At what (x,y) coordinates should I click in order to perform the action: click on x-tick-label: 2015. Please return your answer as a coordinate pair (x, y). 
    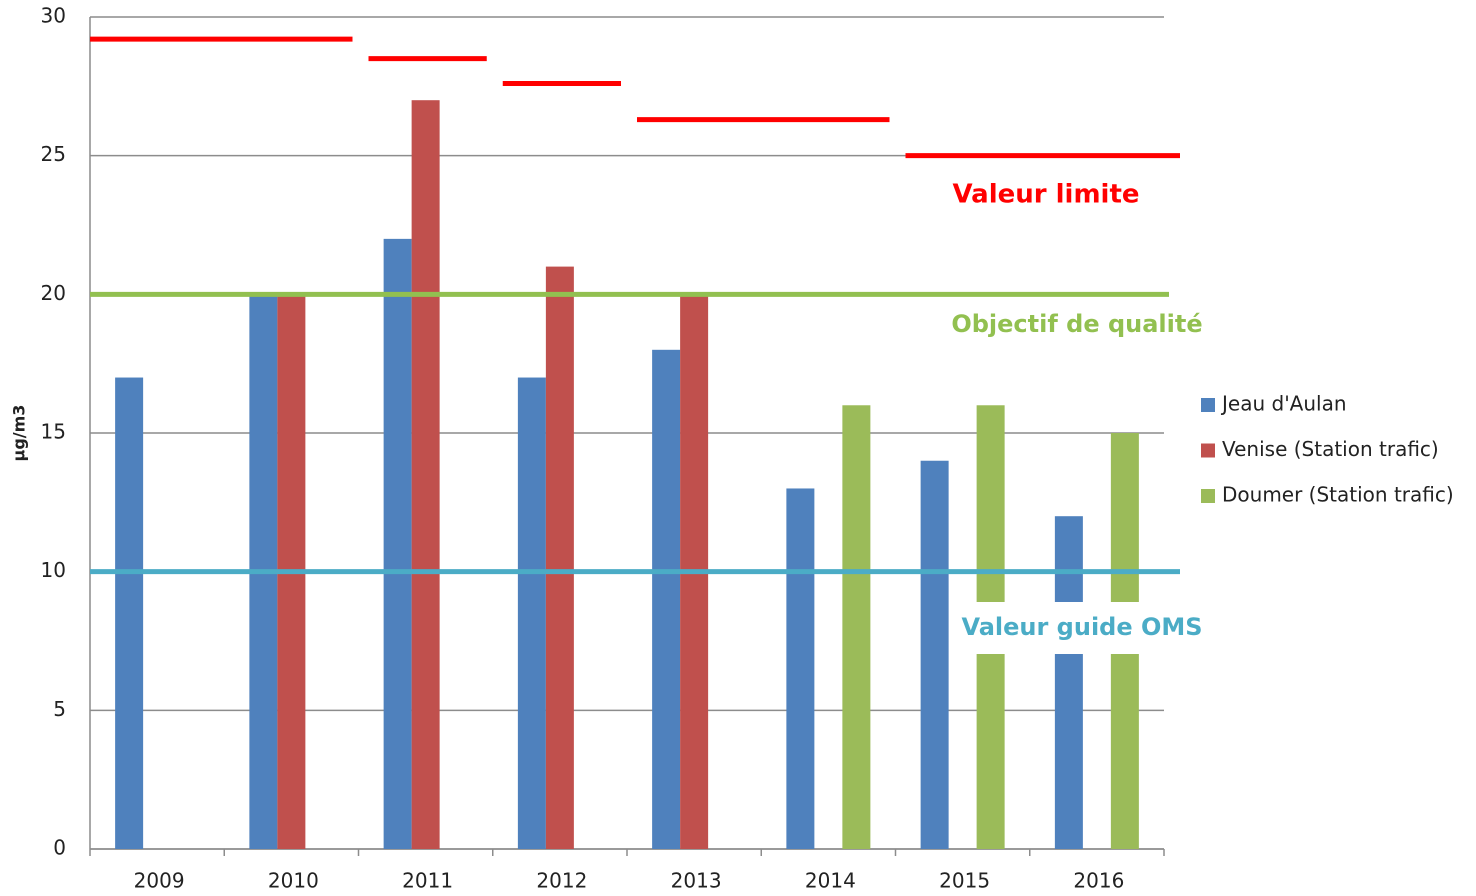
    Looking at the image, I should click on (964, 881).